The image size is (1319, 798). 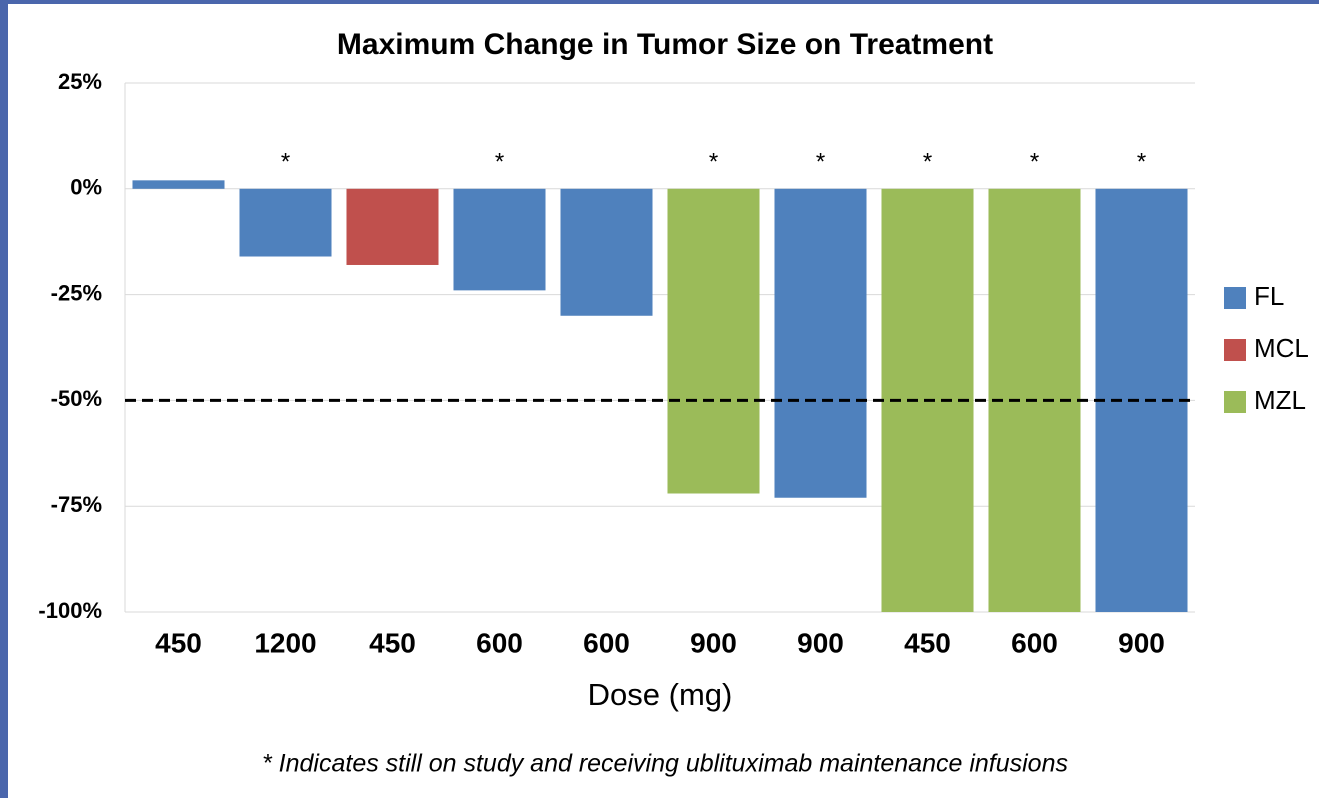 I want to click on y-tick-label: -75%, so click(x=76, y=504).